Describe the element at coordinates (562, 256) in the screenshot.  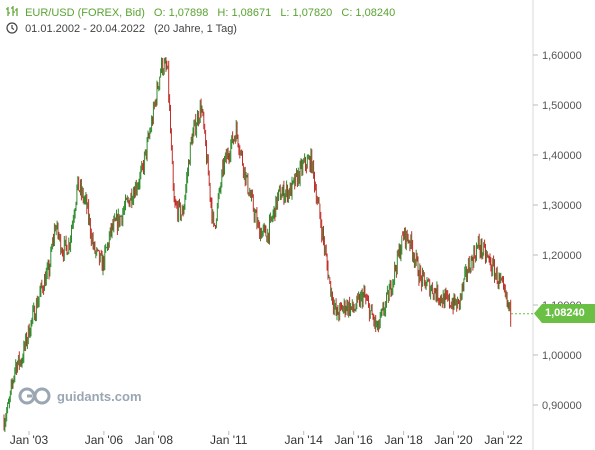
I see `y-tick-label: 1,20000` at that location.